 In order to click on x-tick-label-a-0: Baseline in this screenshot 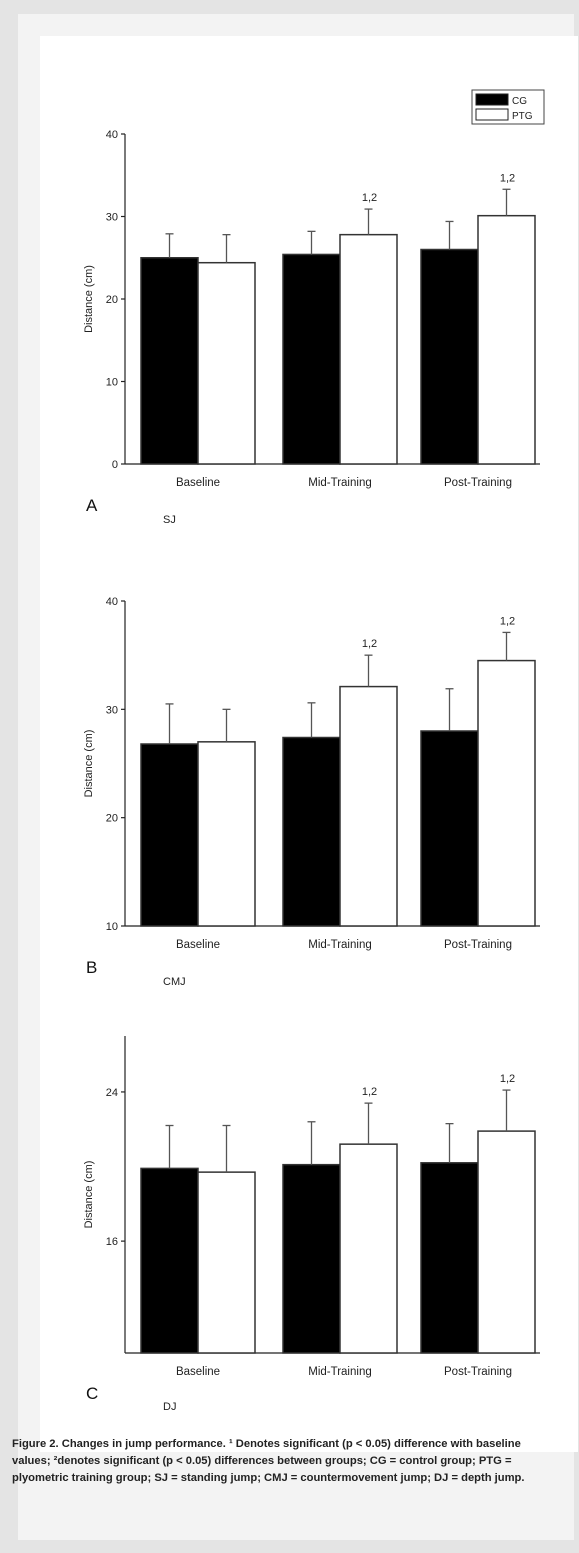, I will do `click(198, 483)`.